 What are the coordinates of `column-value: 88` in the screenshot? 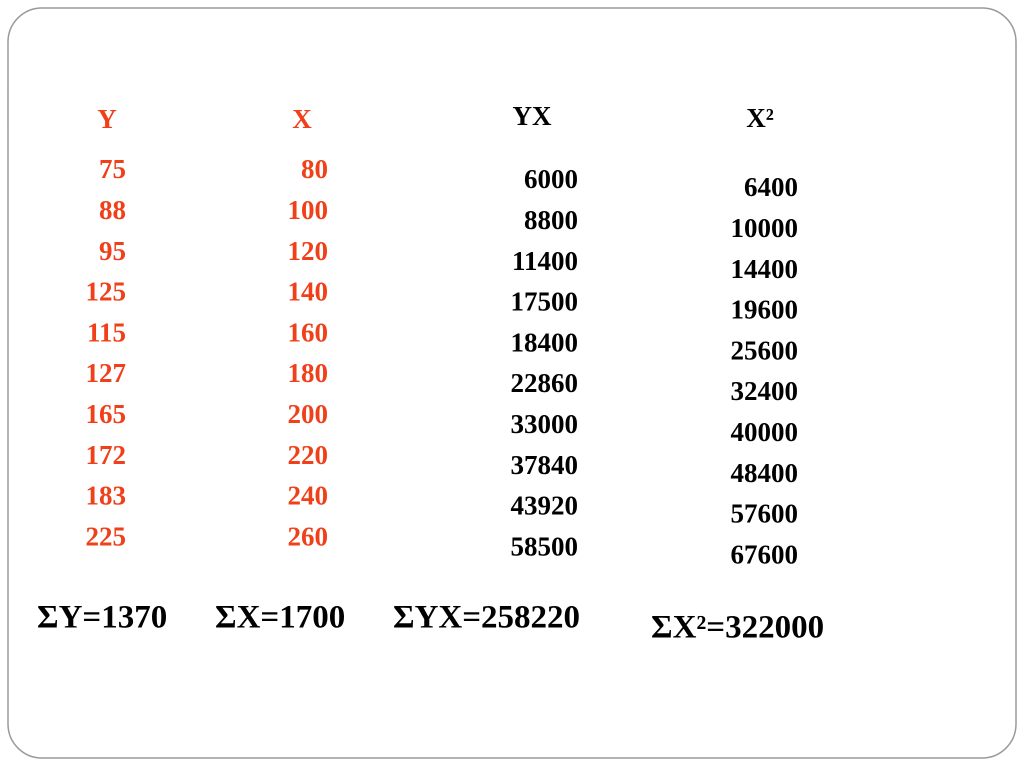 It's located at (112, 210).